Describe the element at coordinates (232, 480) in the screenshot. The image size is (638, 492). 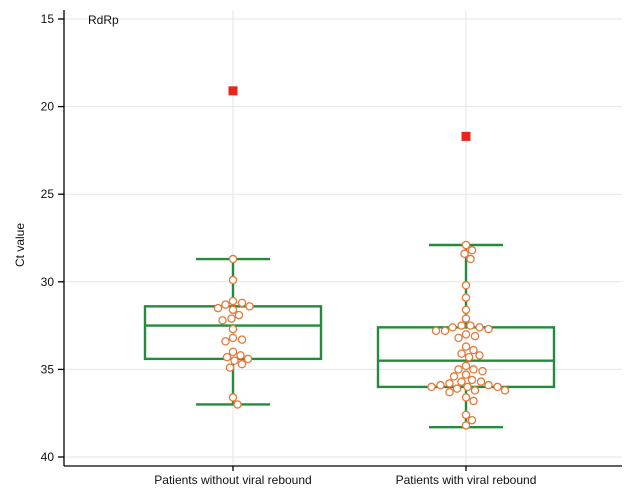
I see `x-tick-label: Patients without viral rebound` at that location.